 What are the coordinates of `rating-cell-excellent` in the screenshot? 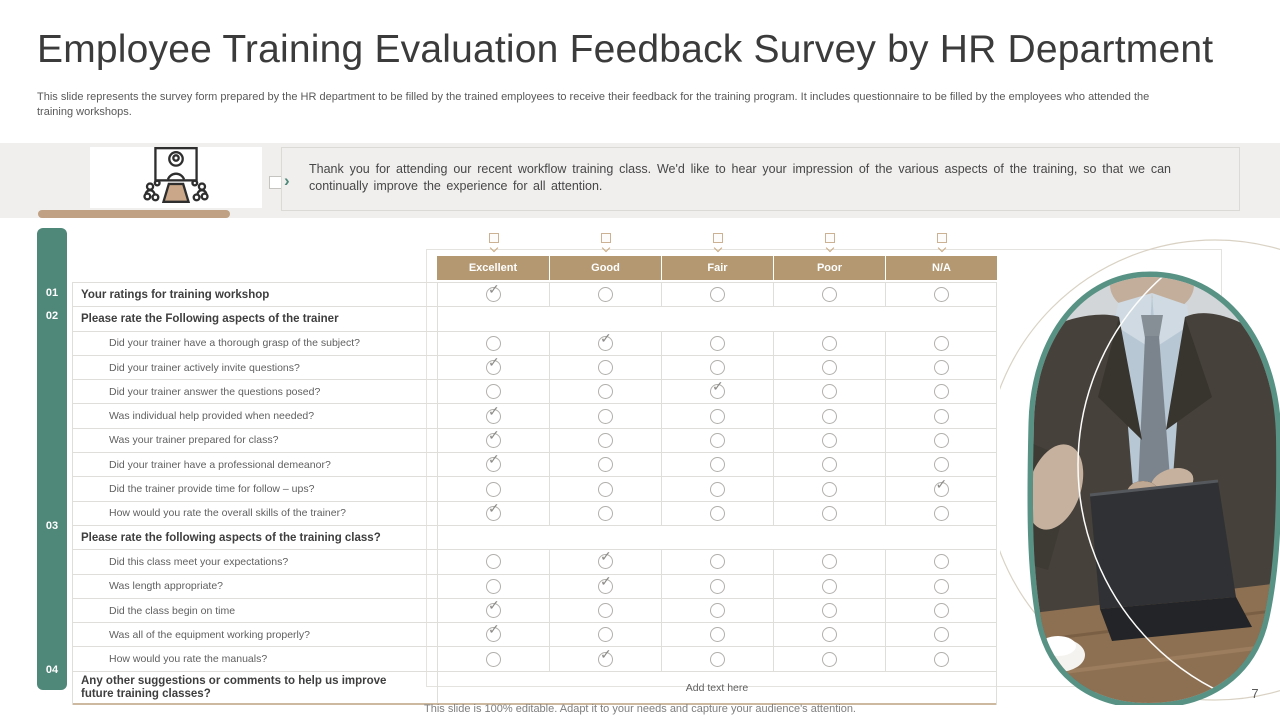 It's located at (493, 659).